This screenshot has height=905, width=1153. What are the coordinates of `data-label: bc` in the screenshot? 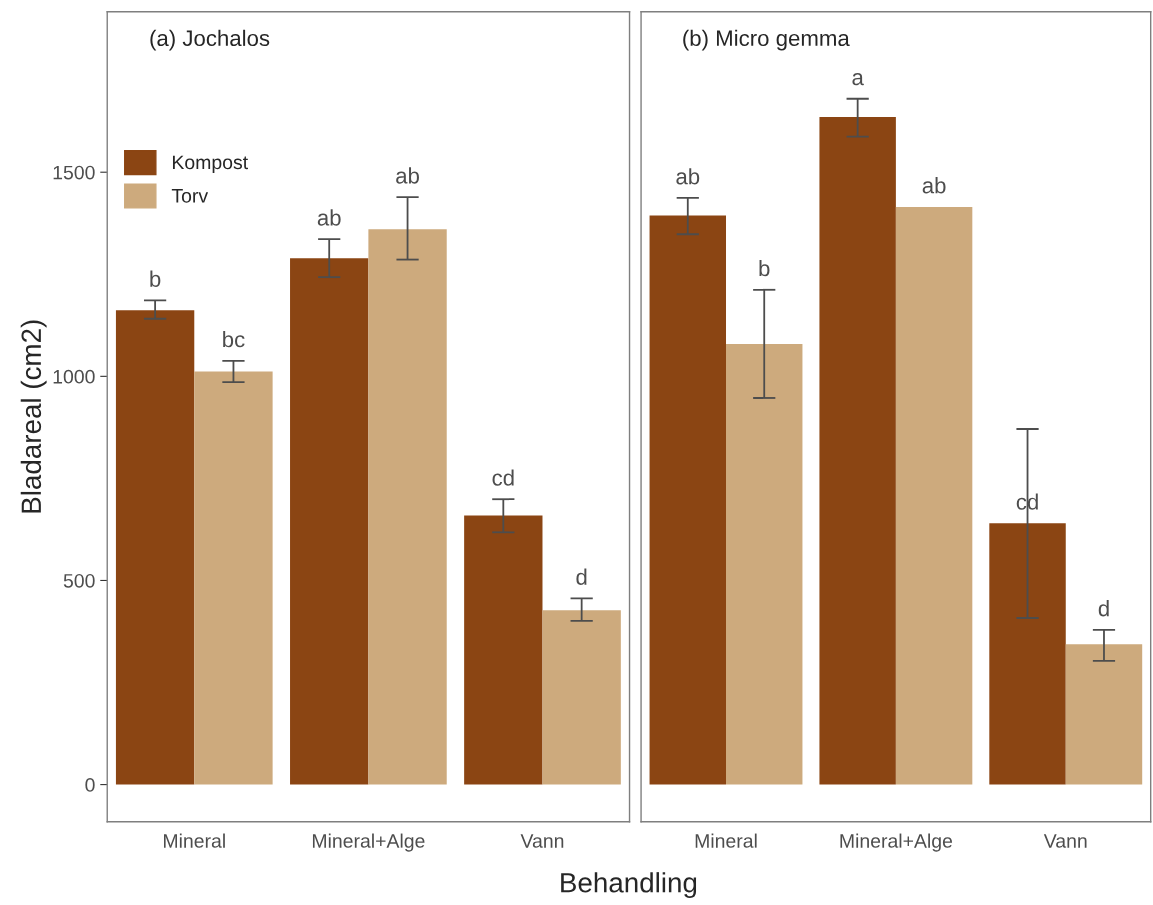 It's located at (234, 339).